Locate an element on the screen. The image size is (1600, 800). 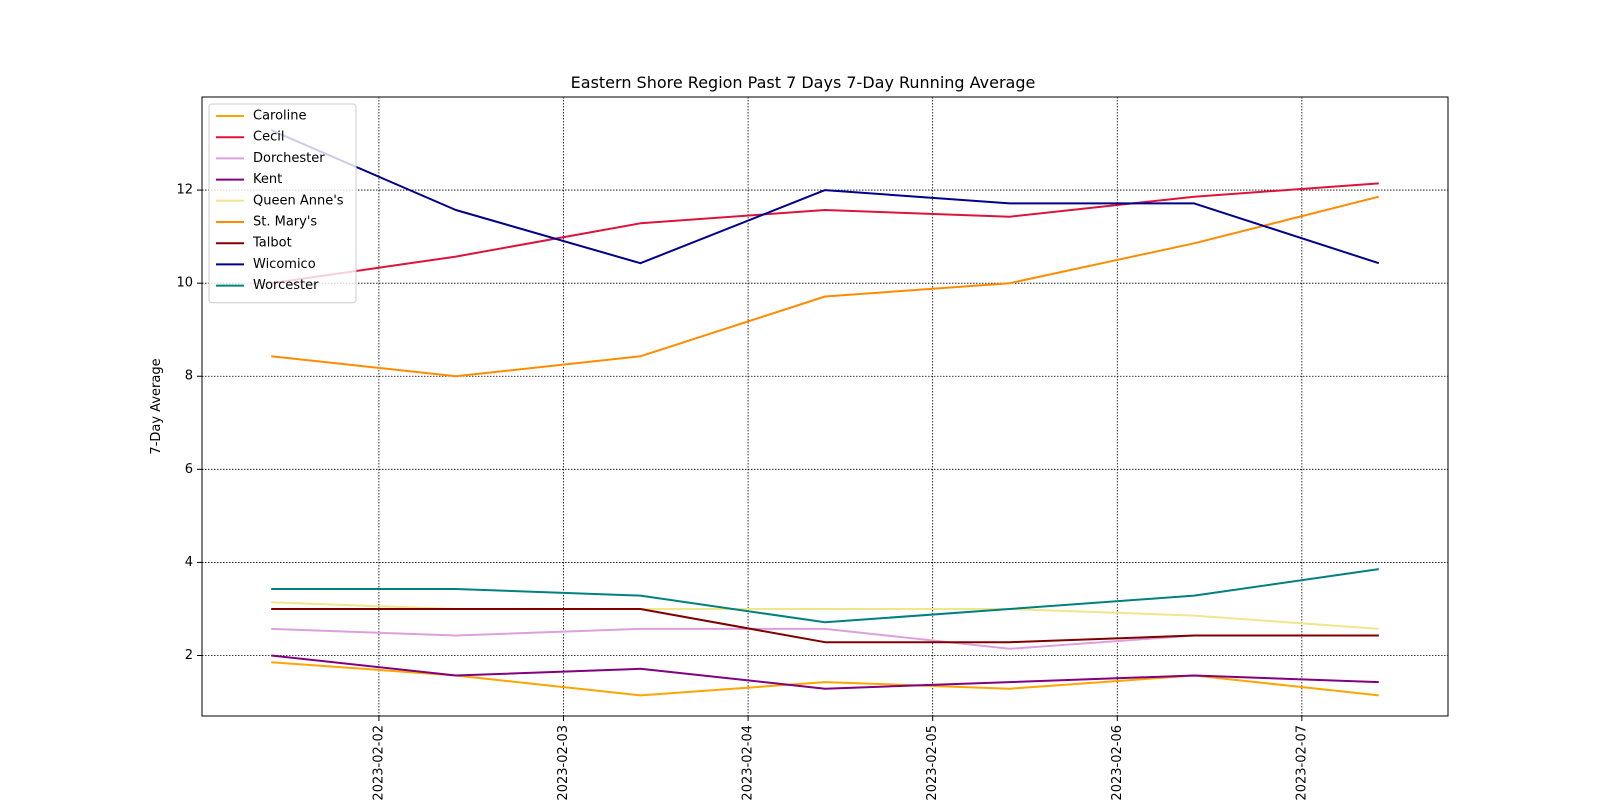
y-tick-label: 12 is located at coordinates (184, 190).